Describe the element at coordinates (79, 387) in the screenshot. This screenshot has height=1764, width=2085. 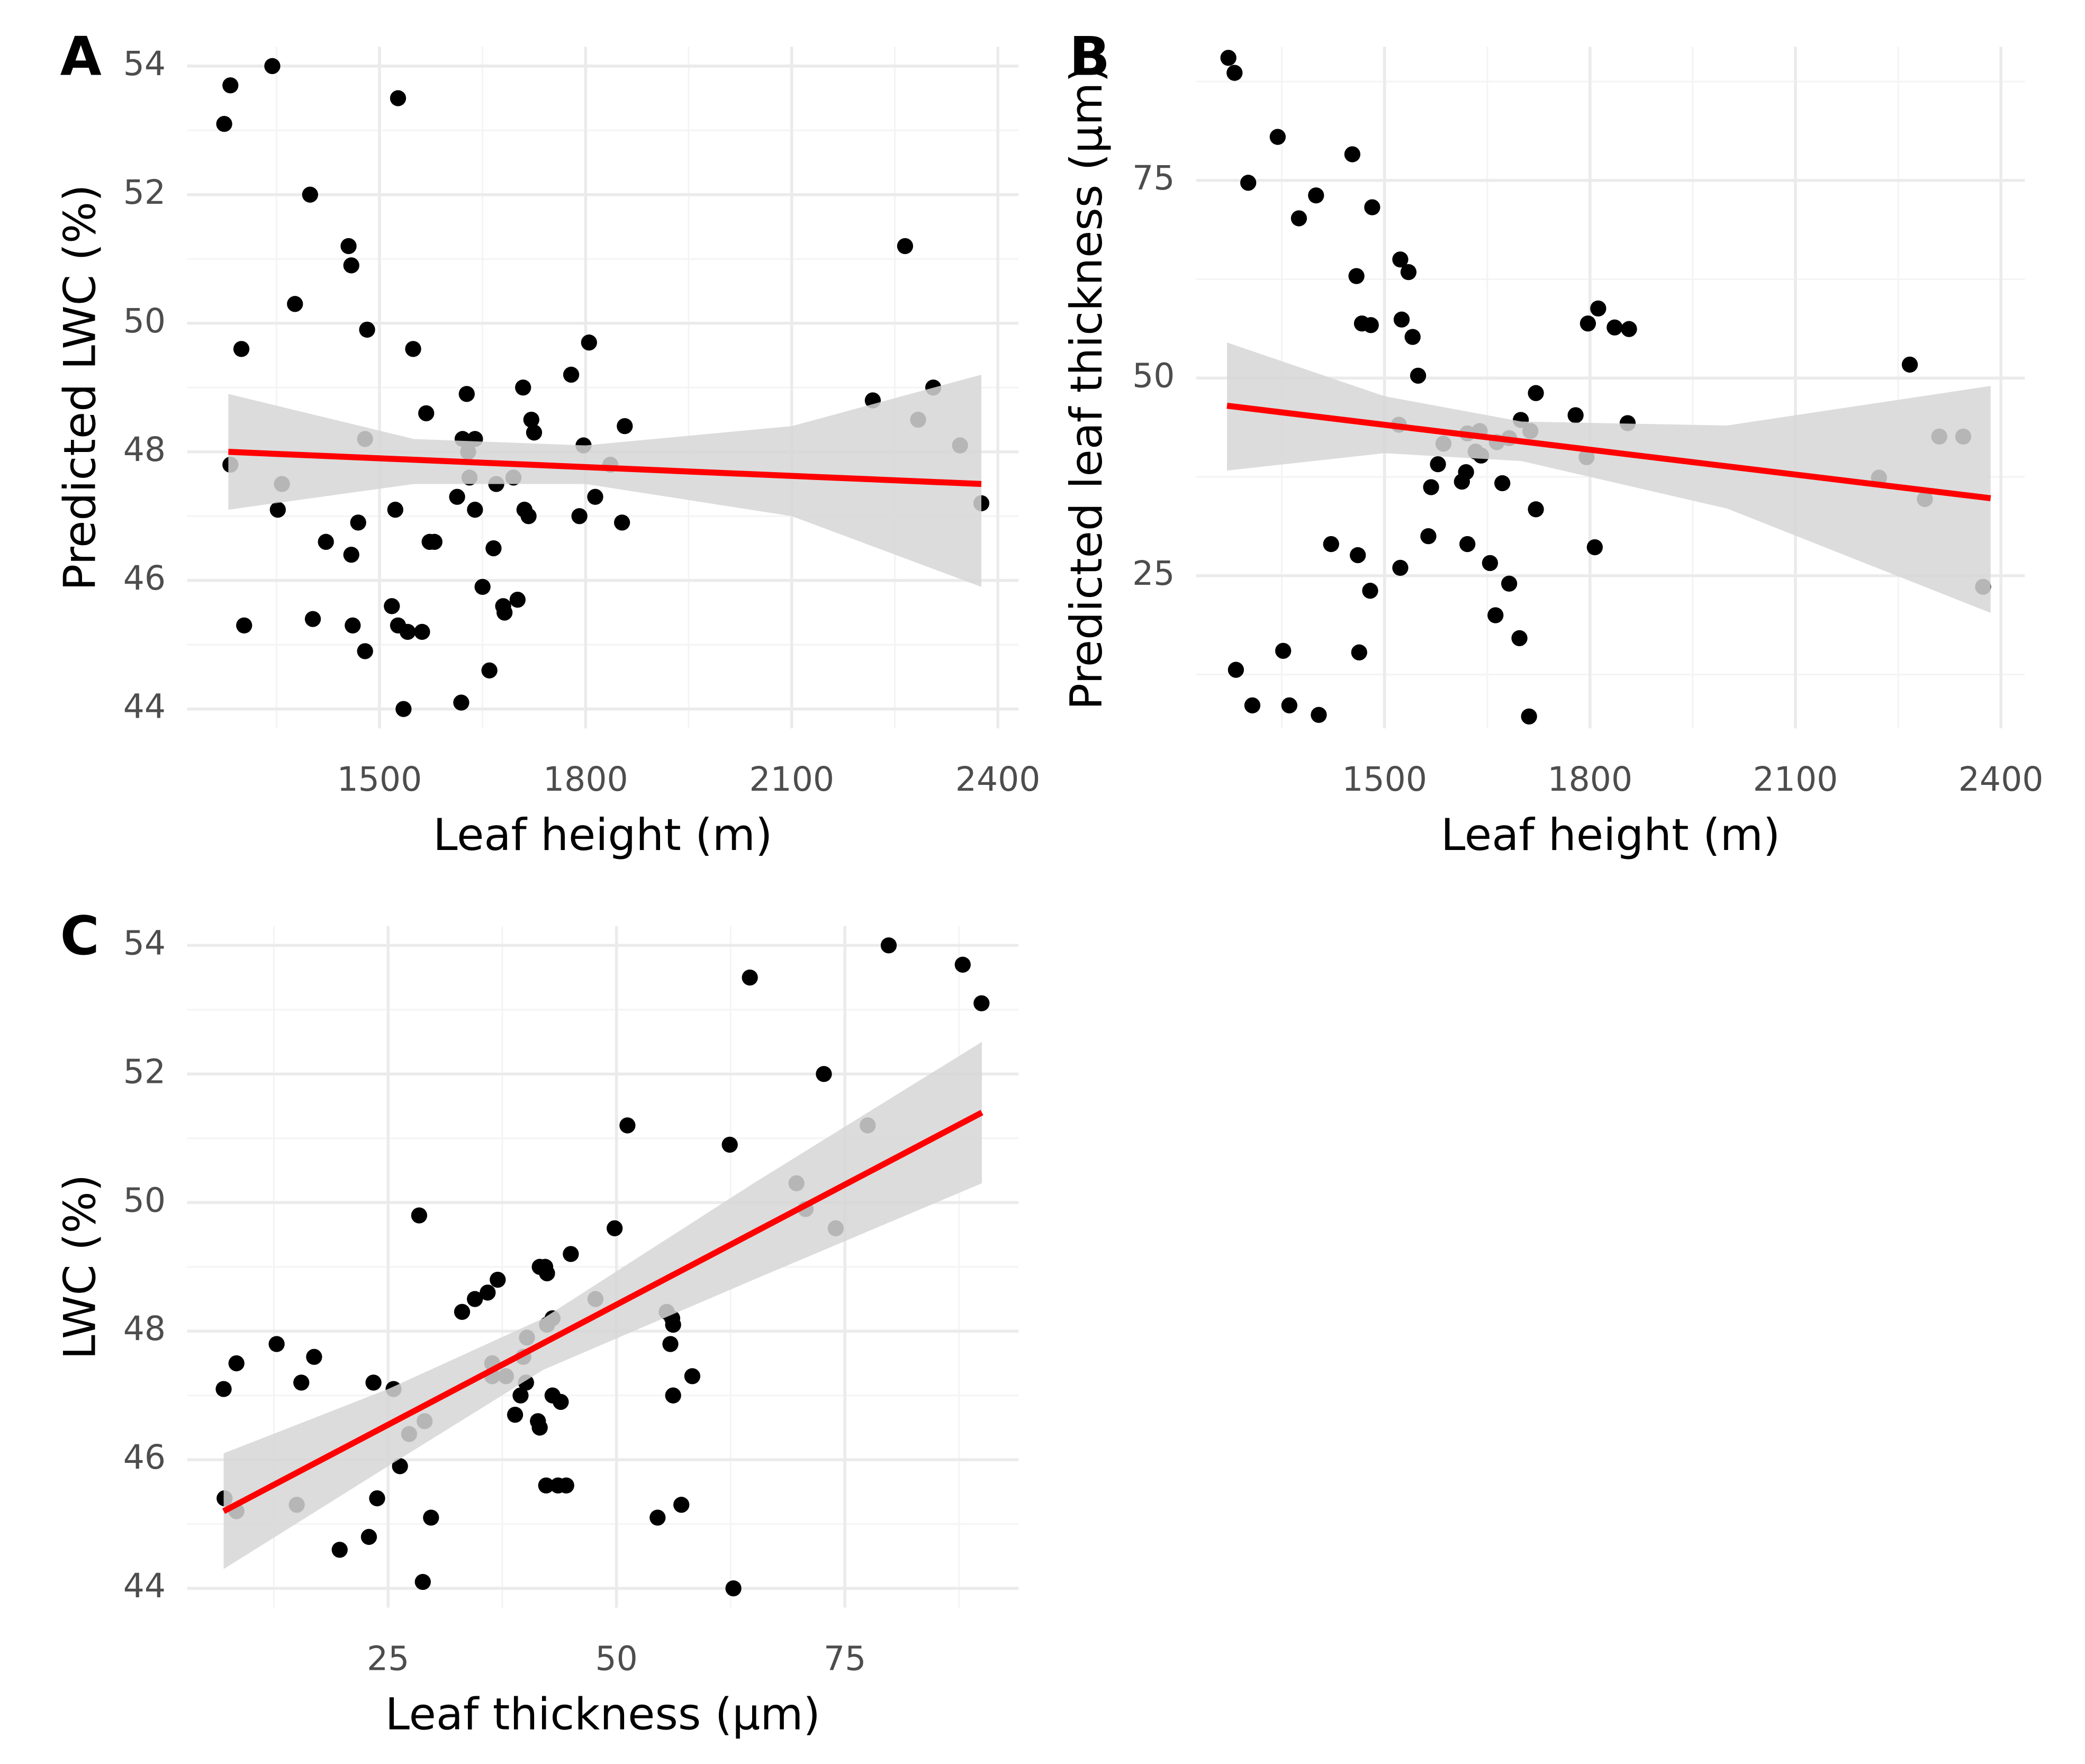
I see `y-axis-title: Predicted LWC (%)` at that location.